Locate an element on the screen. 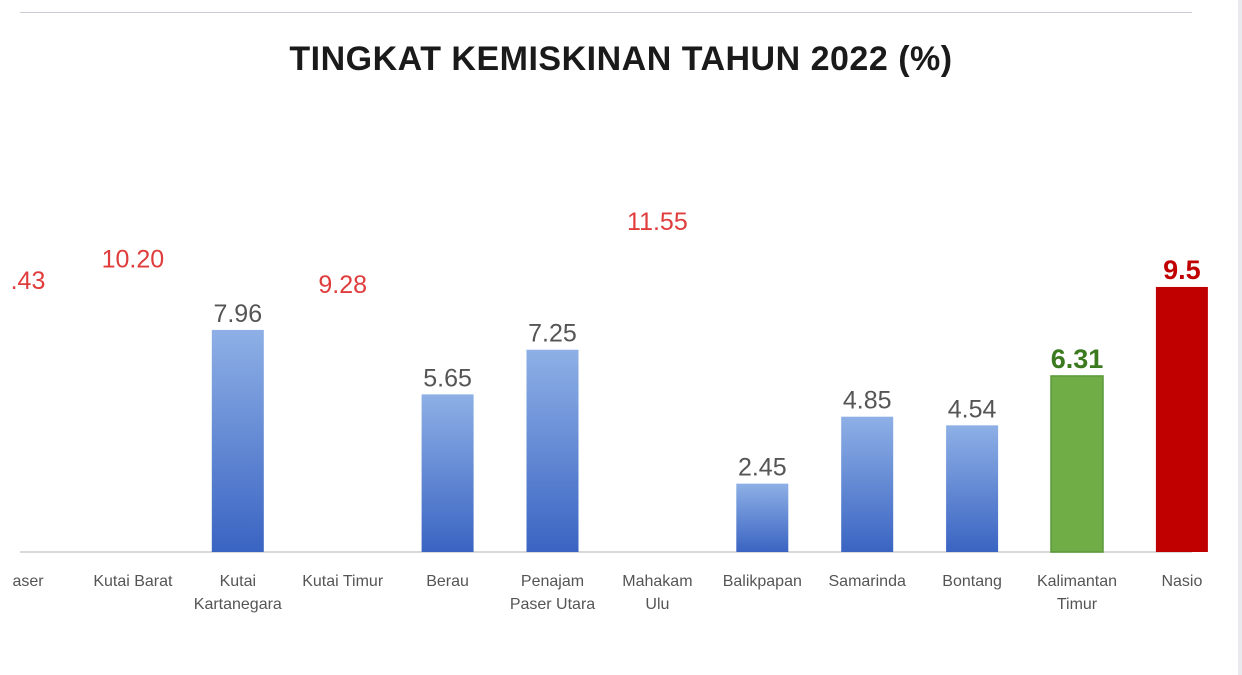  bar-penajam-paser-utara is located at coordinates (552, 450).